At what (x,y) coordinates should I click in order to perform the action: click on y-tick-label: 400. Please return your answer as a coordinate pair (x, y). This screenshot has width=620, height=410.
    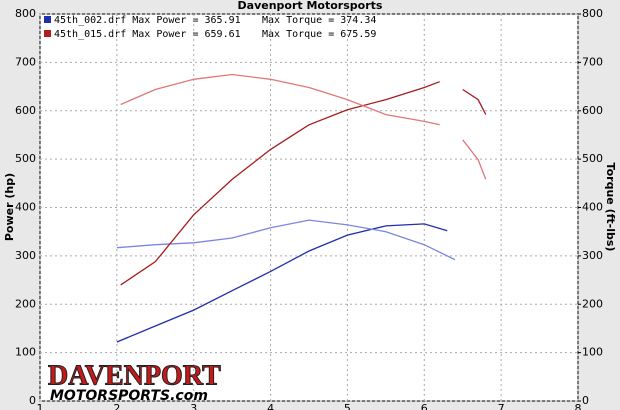
    Looking at the image, I should click on (25, 207).